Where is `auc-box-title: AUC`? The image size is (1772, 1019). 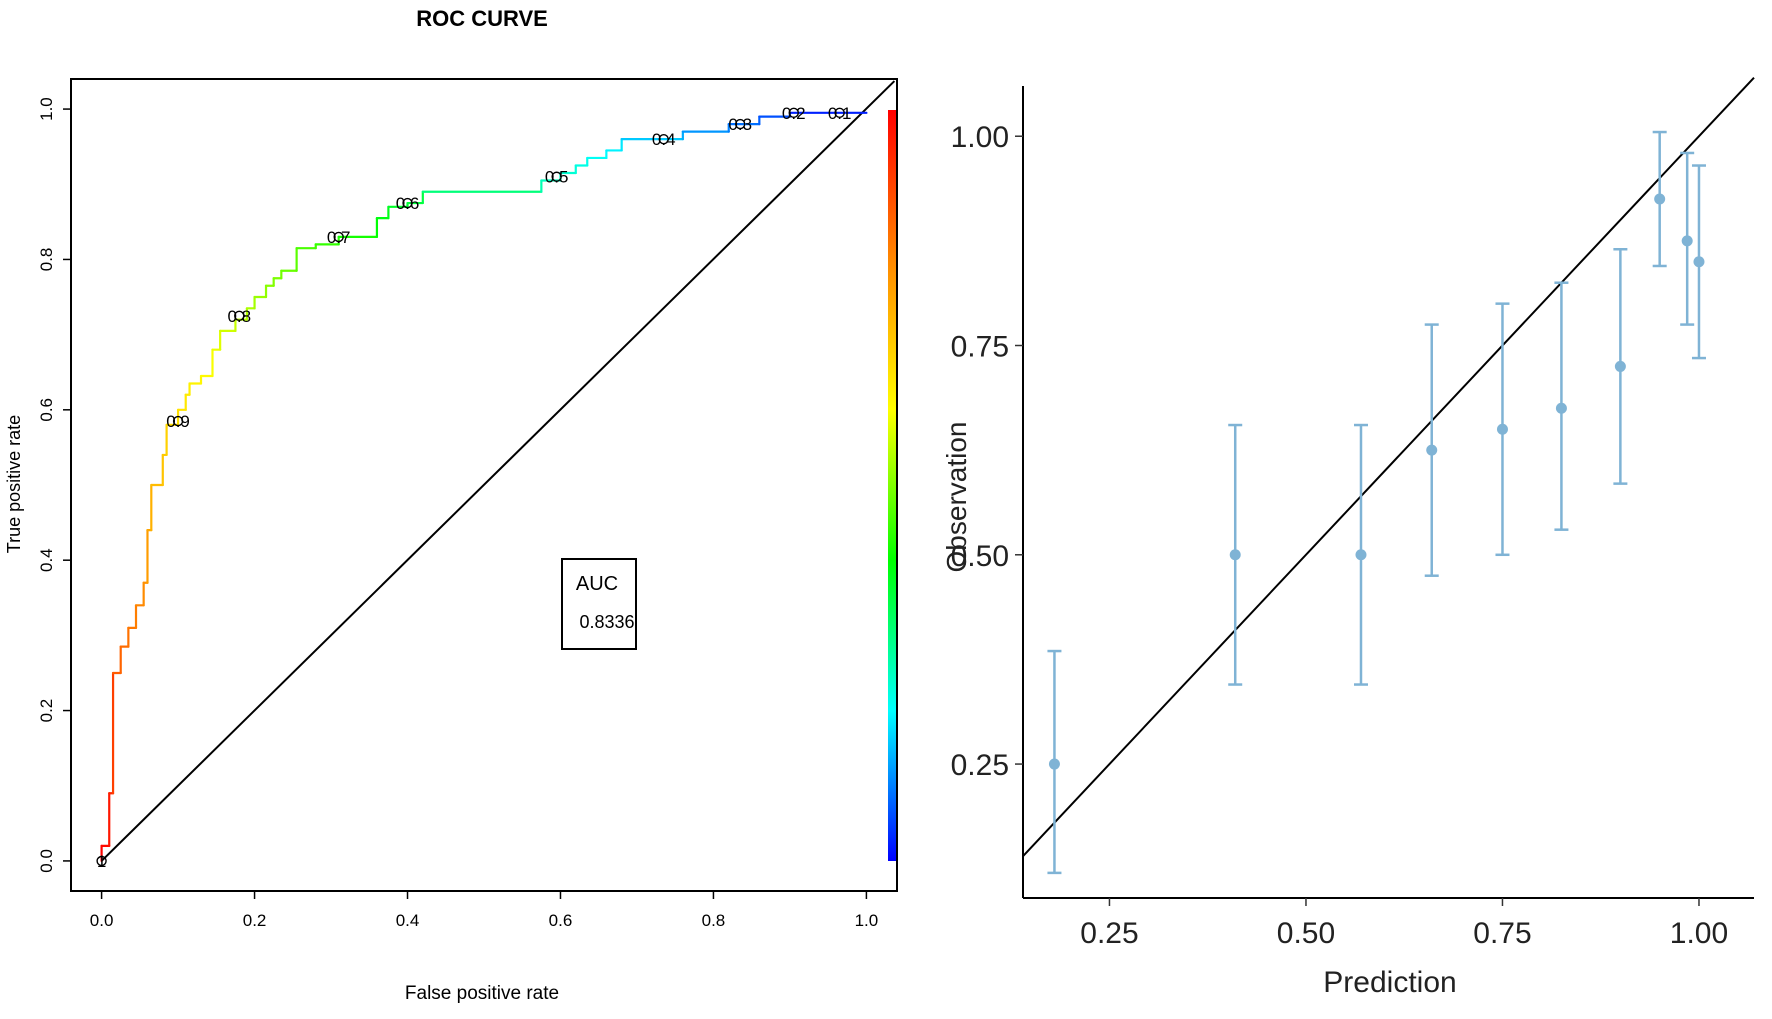
auc-box-title: AUC is located at coordinates (597, 584).